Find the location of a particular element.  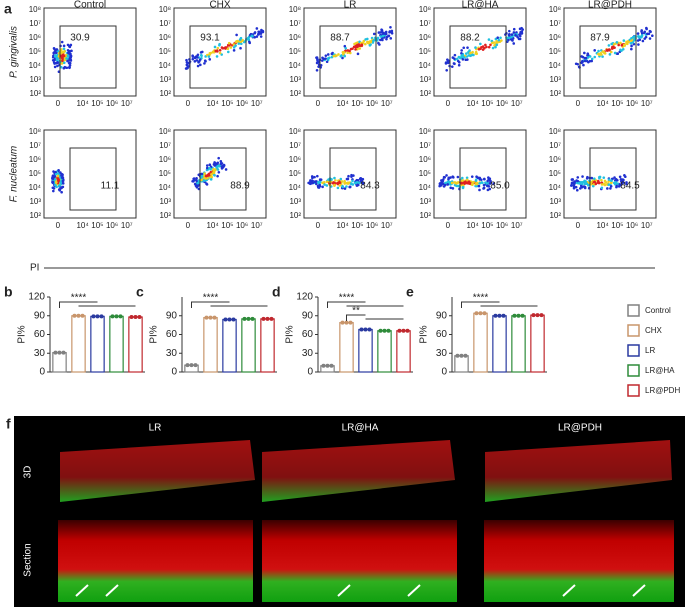

y-axis-label: PI% is located at coordinates (154, 334).